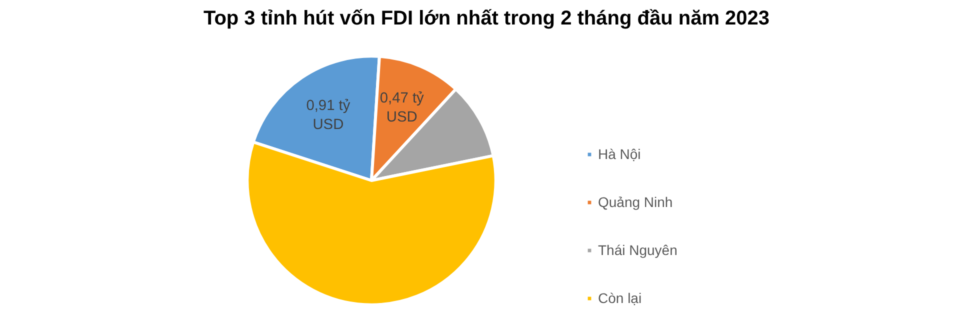 The height and width of the screenshot is (326, 972). I want to click on chart-title: Top 3 tỉnh hút vốn FDI lớn nhất trong 2 tháng đầu năm 2023, so click(486, 19).